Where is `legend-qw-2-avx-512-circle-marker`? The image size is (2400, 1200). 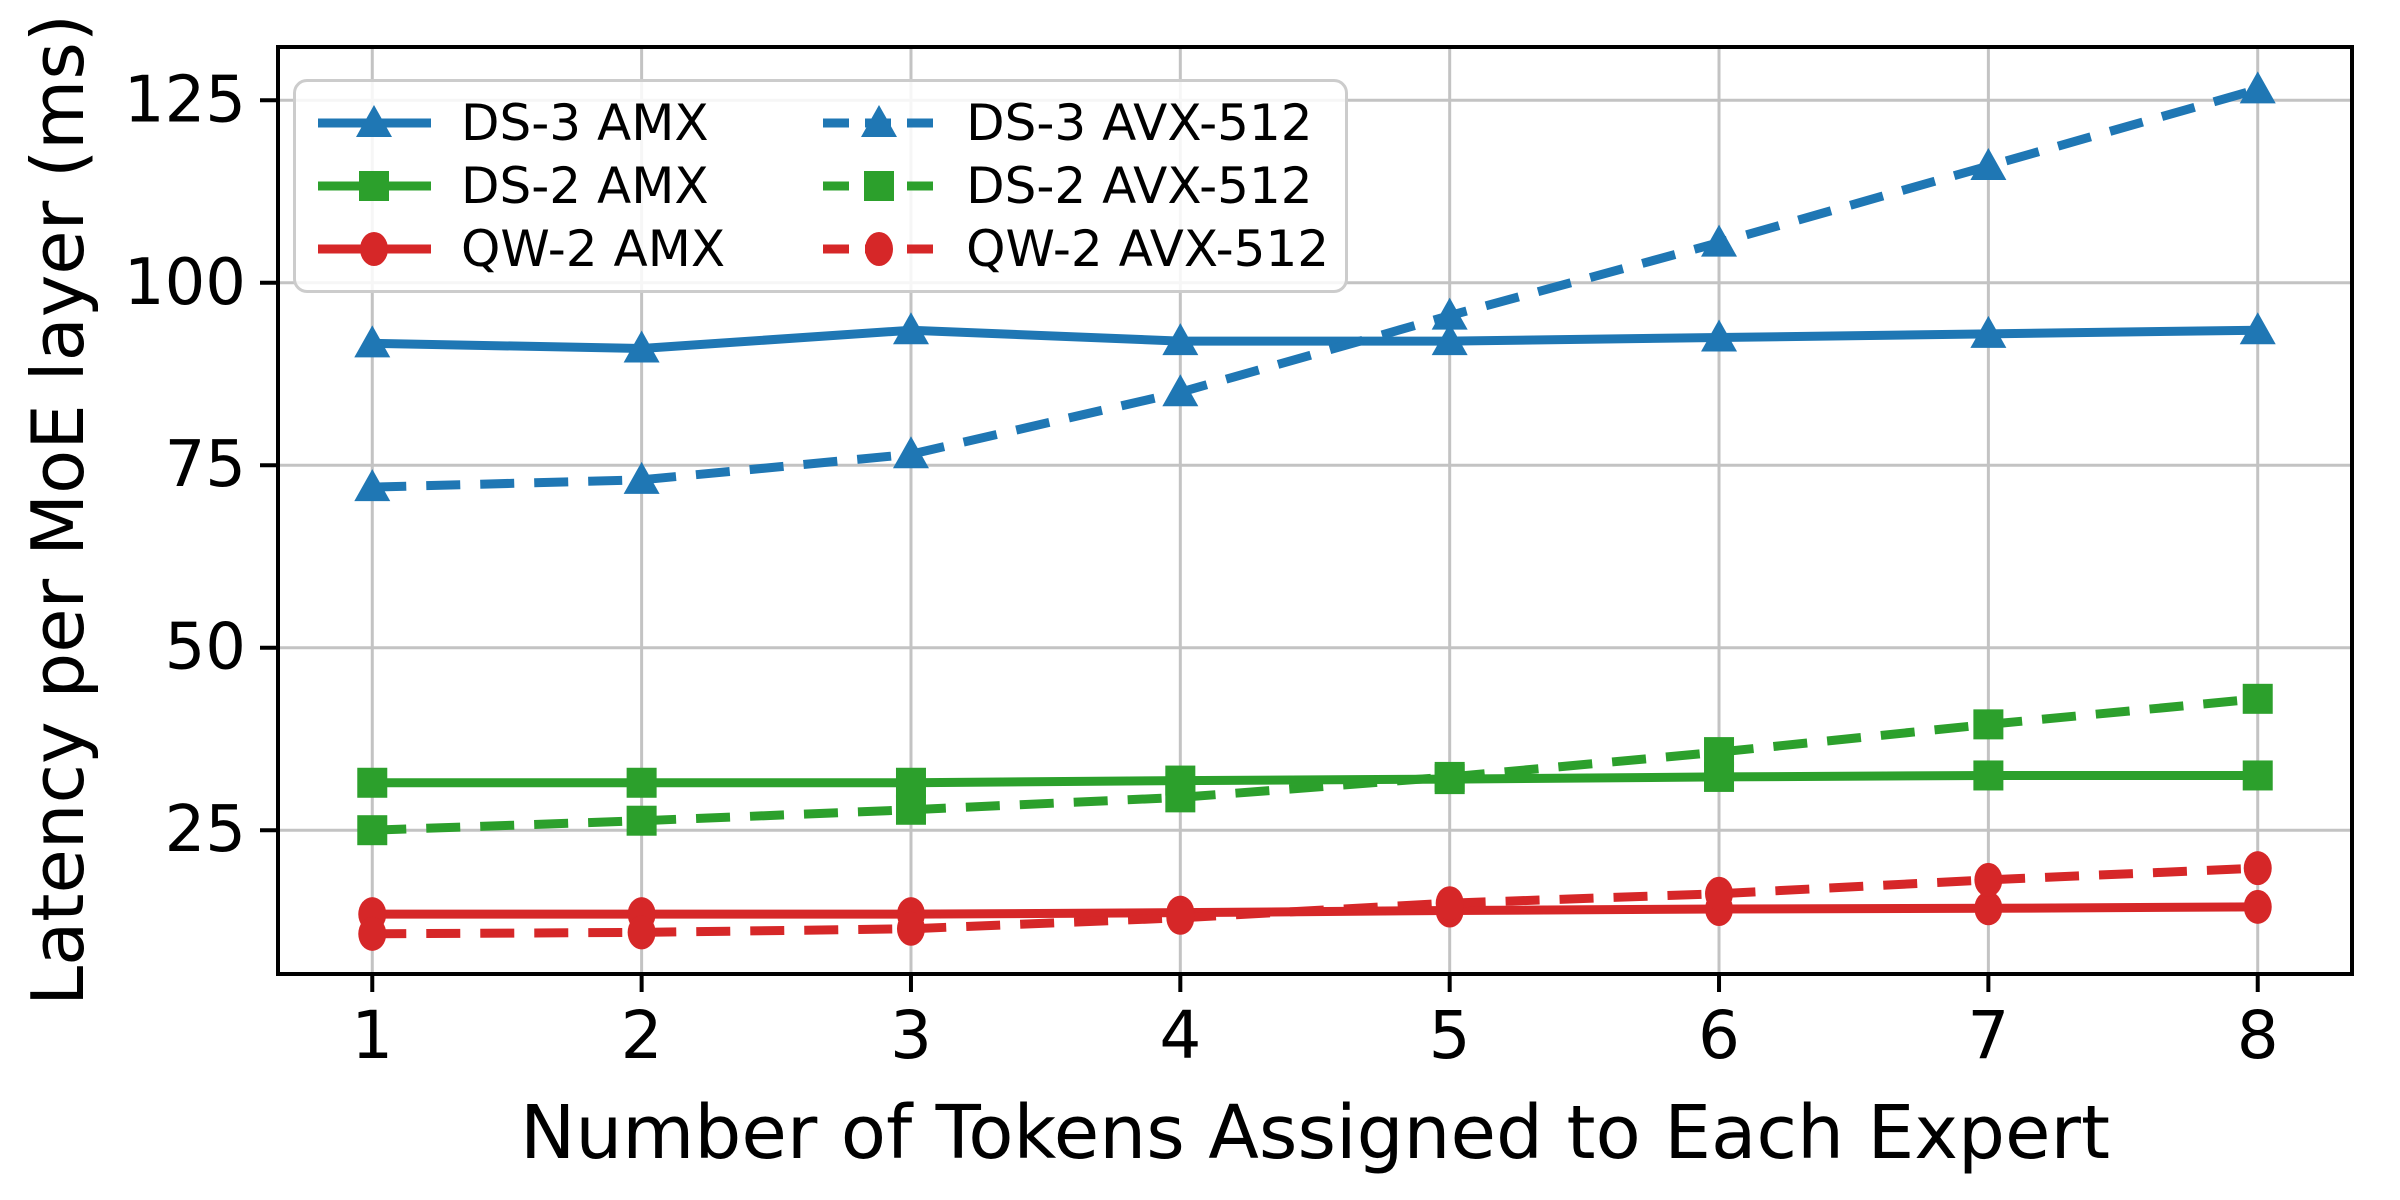
legend-qw-2-avx-512-circle-marker is located at coordinates (879, 248).